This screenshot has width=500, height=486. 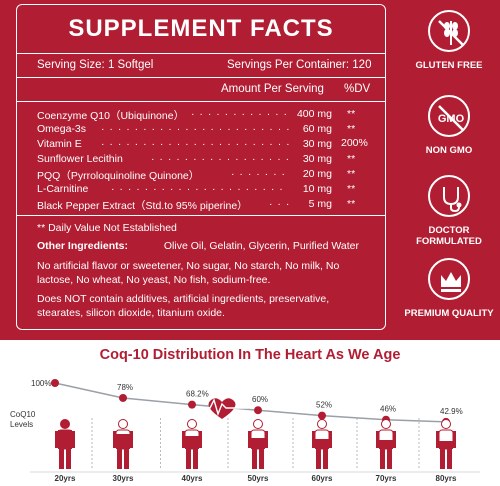 What do you see at coordinates (354, 143) in the screenshot?
I see `ingredient-dv: 200%` at bounding box center [354, 143].